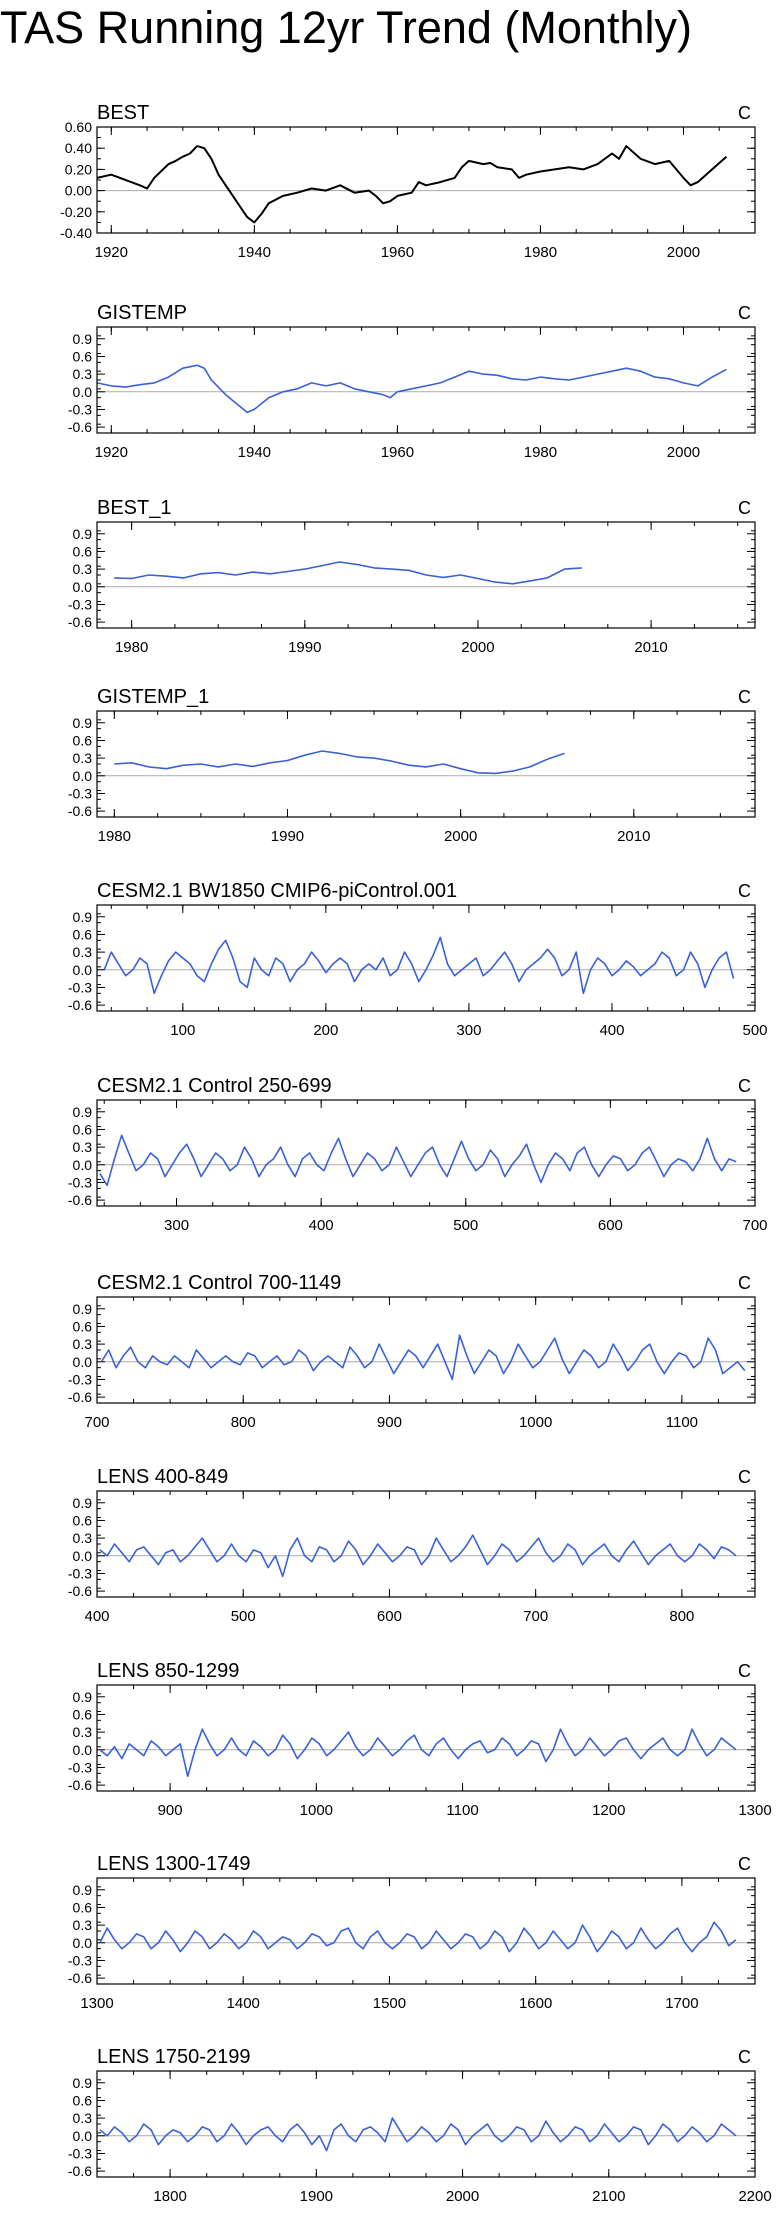  What do you see at coordinates (611, 1030) in the screenshot?
I see `x-tick-label: 400` at bounding box center [611, 1030].